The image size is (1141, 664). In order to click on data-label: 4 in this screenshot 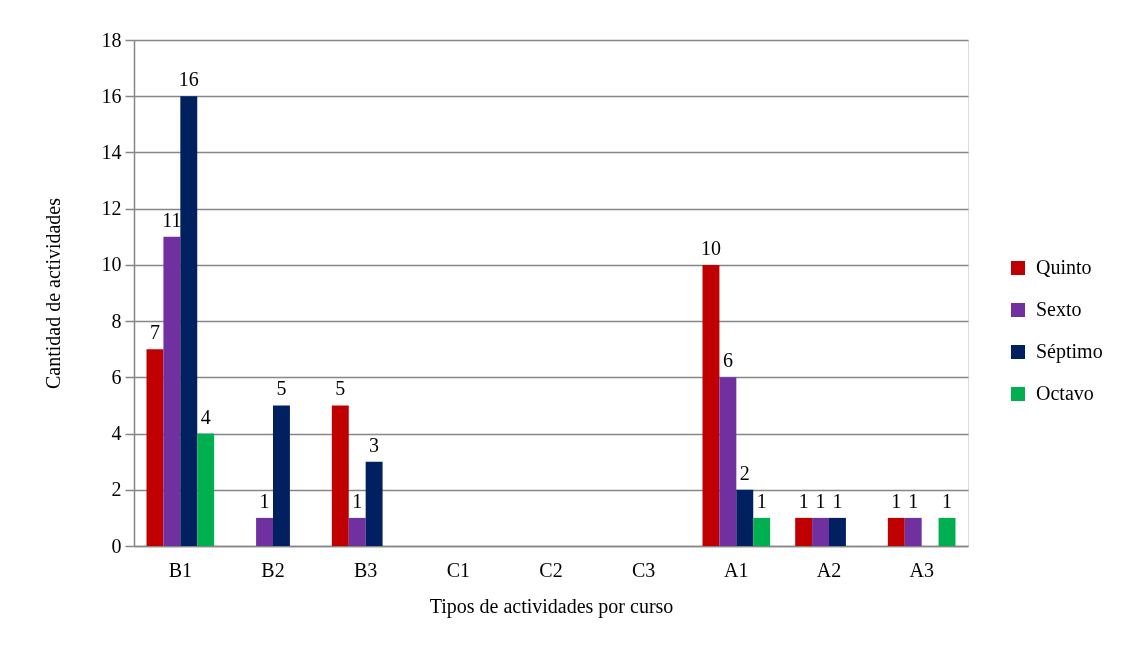, I will do `click(205, 416)`.